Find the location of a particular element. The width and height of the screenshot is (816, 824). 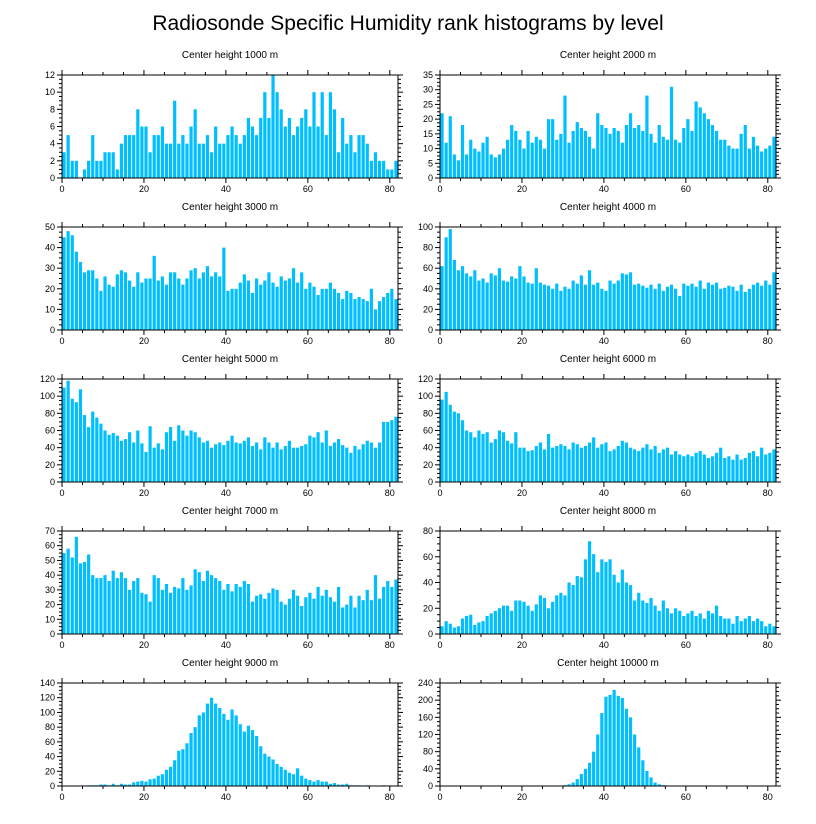

y-tick-label: 140 is located at coordinates (47, 683).